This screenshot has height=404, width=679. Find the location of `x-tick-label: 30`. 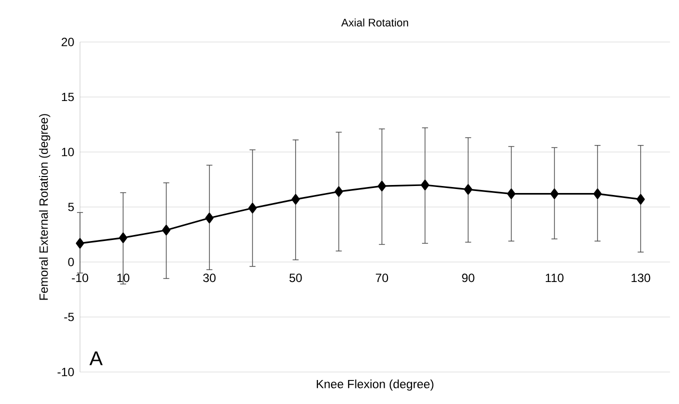

x-tick-label: 30 is located at coordinates (209, 278).